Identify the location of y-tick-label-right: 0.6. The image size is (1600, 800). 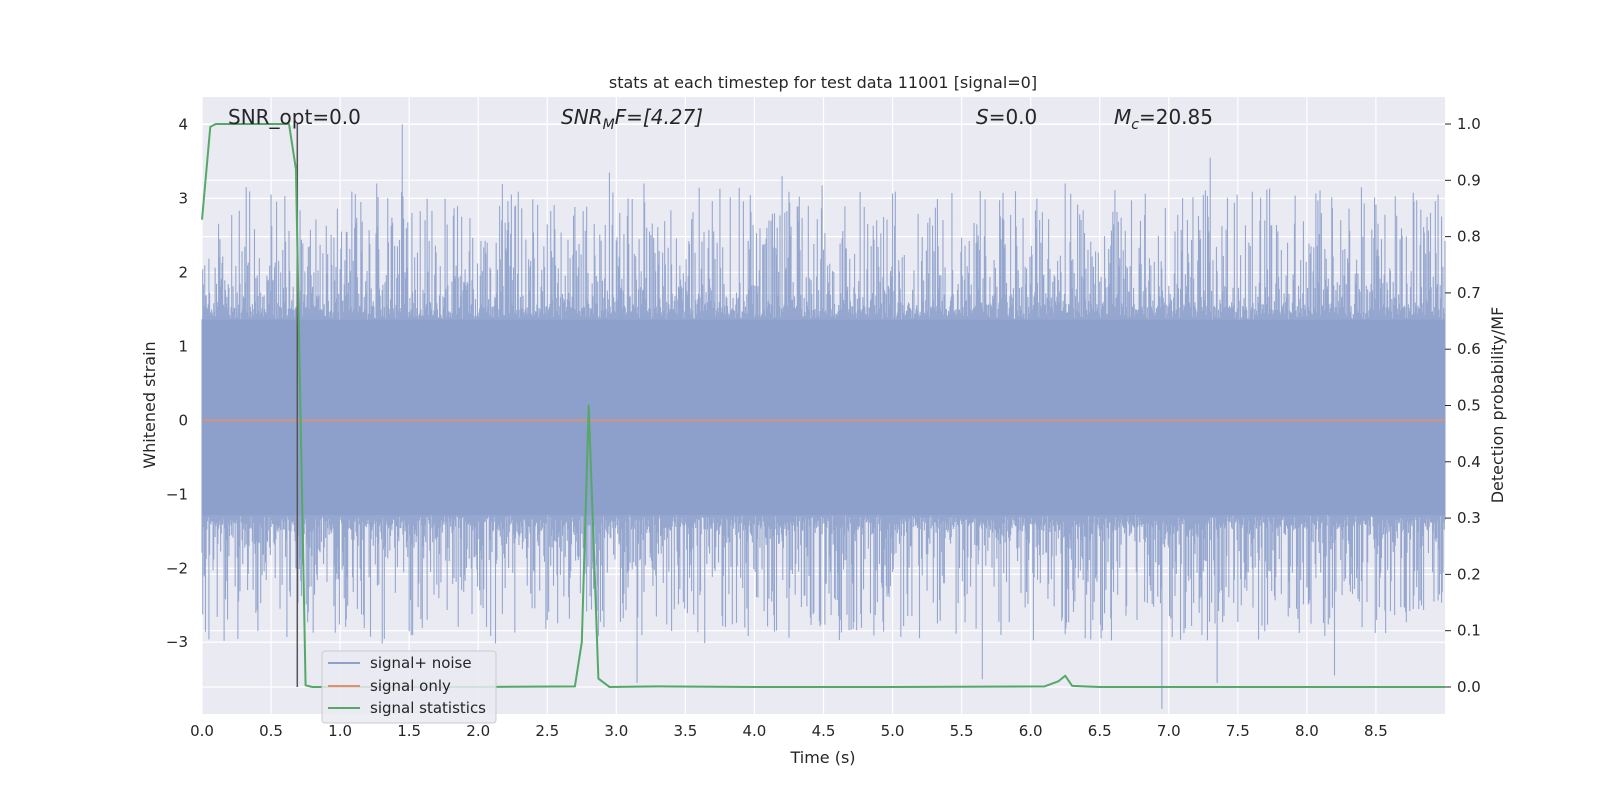
(1469, 349).